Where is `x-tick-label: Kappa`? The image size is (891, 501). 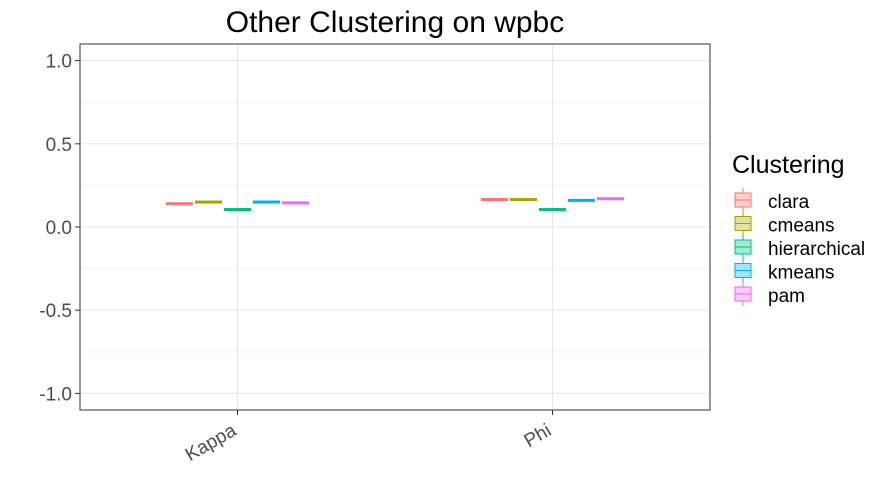 x-tick-label: Kappa is located at coordinates (211, 443).